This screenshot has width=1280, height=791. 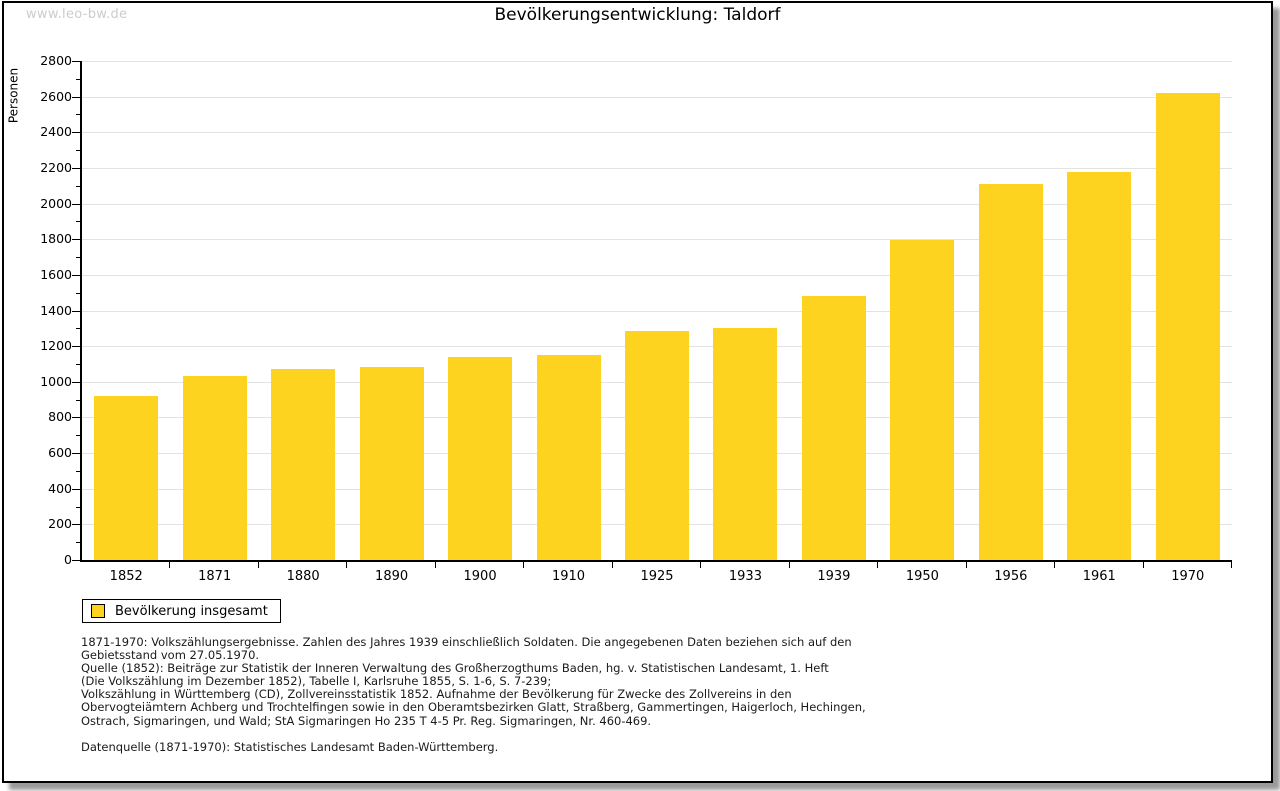 What do you see at coordinates (56, 167) in the screenshot?
I see `y-tick-label: 2200` at bounding box center [56, 167].